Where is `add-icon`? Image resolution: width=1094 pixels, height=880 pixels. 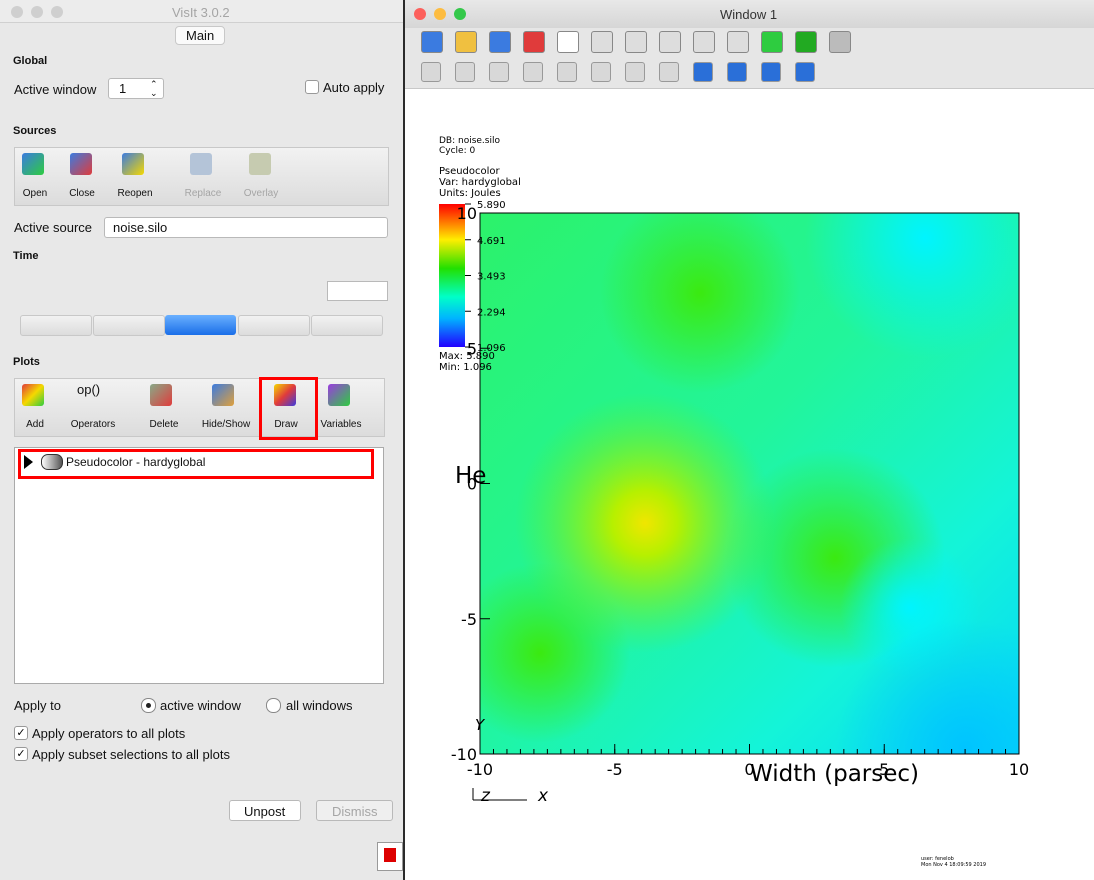 add-icon is located at coordinates (33, 395).